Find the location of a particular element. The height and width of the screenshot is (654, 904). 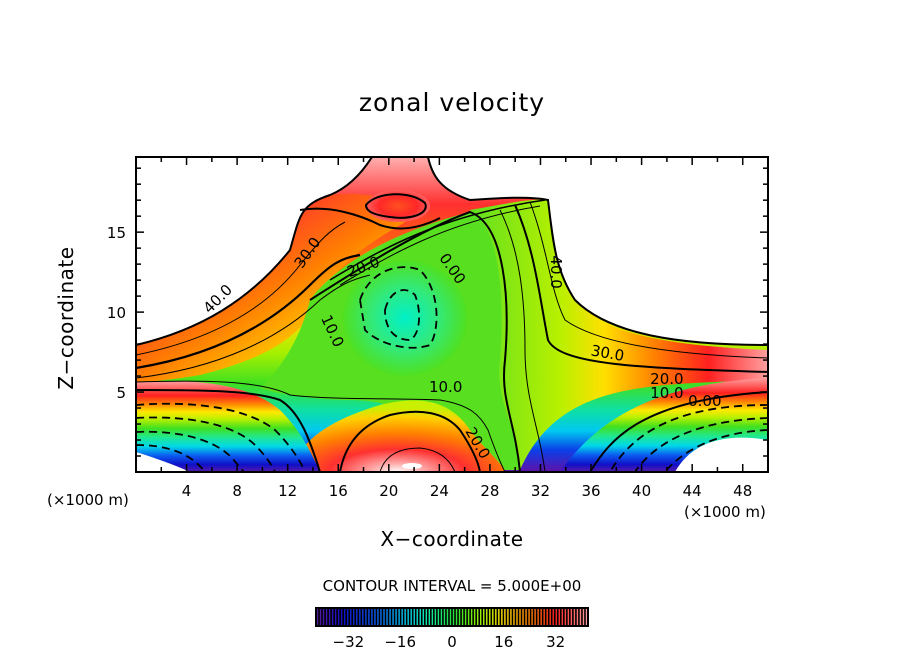

x-tick-label: 28 is located at coordinates (489, 491).